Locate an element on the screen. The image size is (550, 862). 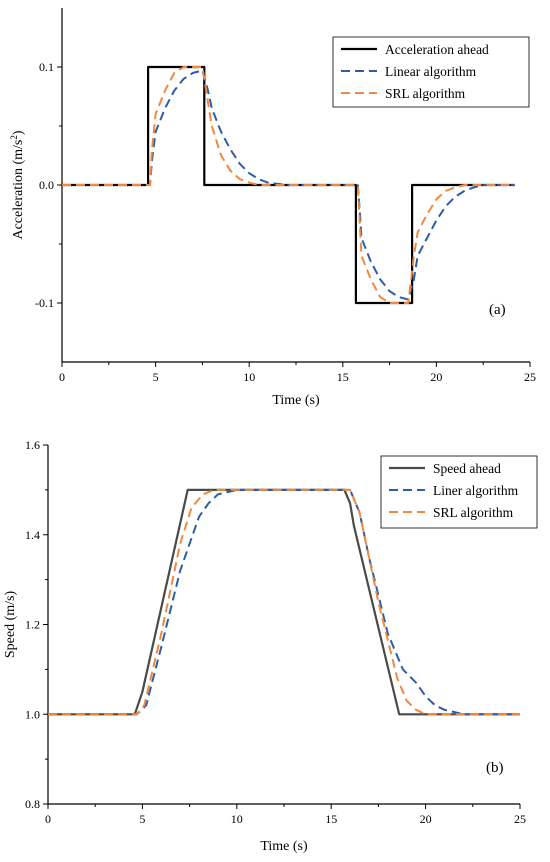
y-tick-label: 0.1 is located at coordinates (46, 67).